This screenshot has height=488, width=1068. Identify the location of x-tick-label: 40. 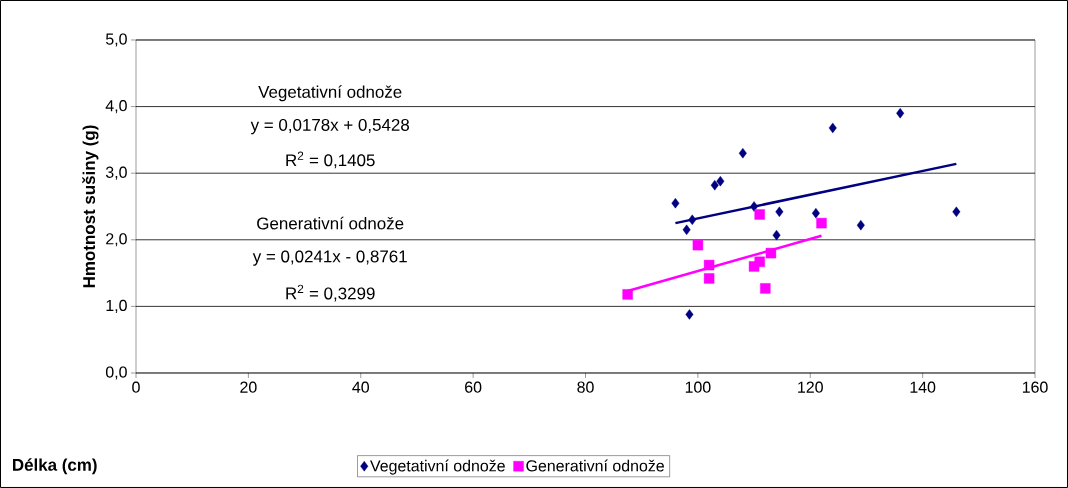
(360, 387).